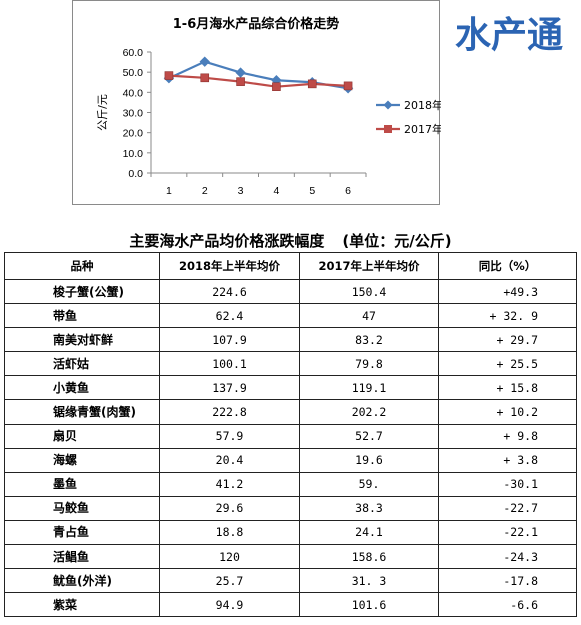  I want to click on cell-yoy: + 32. 9, so click(507, 316).